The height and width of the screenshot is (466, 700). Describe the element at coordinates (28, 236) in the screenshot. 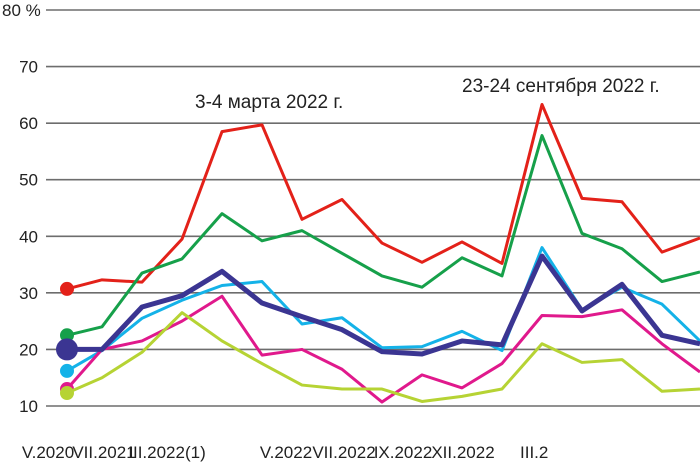

I see `y-tick-label: 40` at that location.